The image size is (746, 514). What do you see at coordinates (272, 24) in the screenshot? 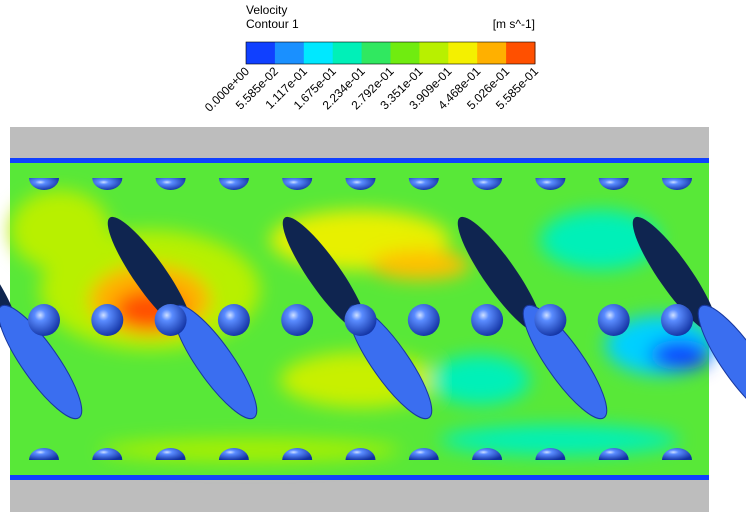
I see `legend-subtitle: Contour 1` at bounding box center [272, 24].